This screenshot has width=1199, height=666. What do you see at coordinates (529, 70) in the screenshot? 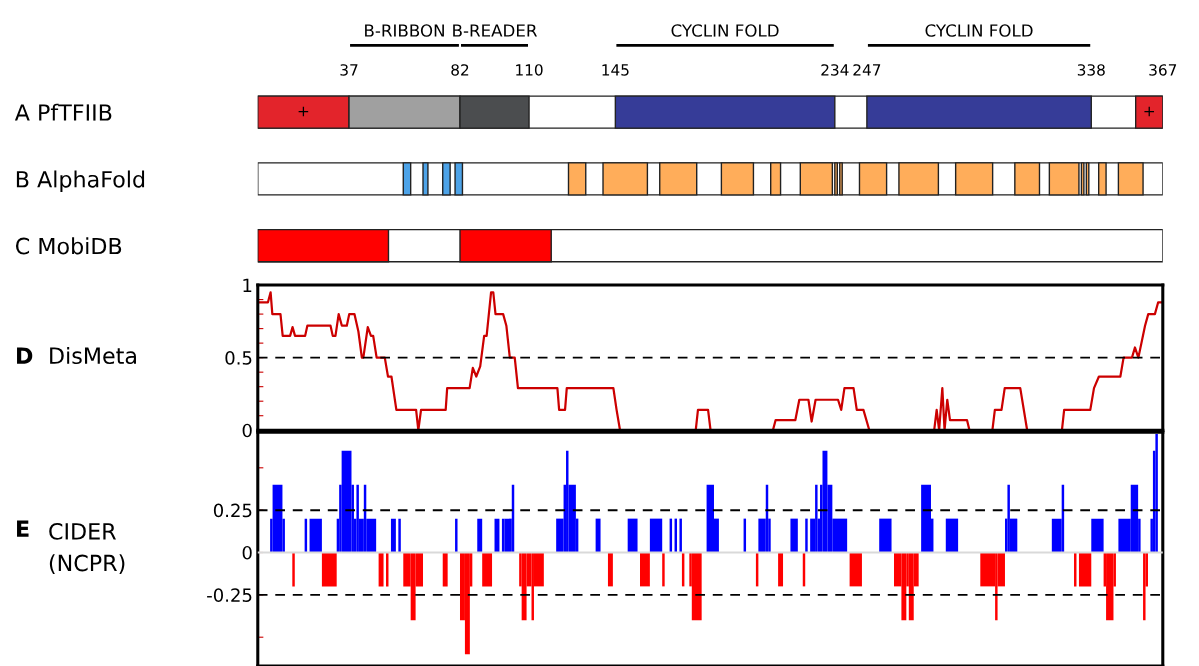
I see `x-tick-label: 110` at bounding box center [529, 70].